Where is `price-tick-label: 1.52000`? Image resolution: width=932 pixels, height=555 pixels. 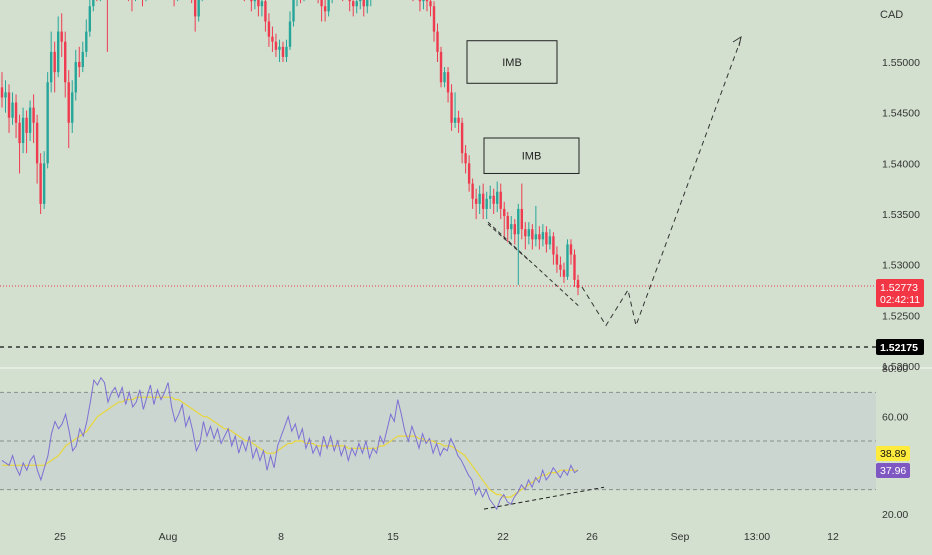
price-tick-label: 1.52000 is located at coordinates (901, 367).